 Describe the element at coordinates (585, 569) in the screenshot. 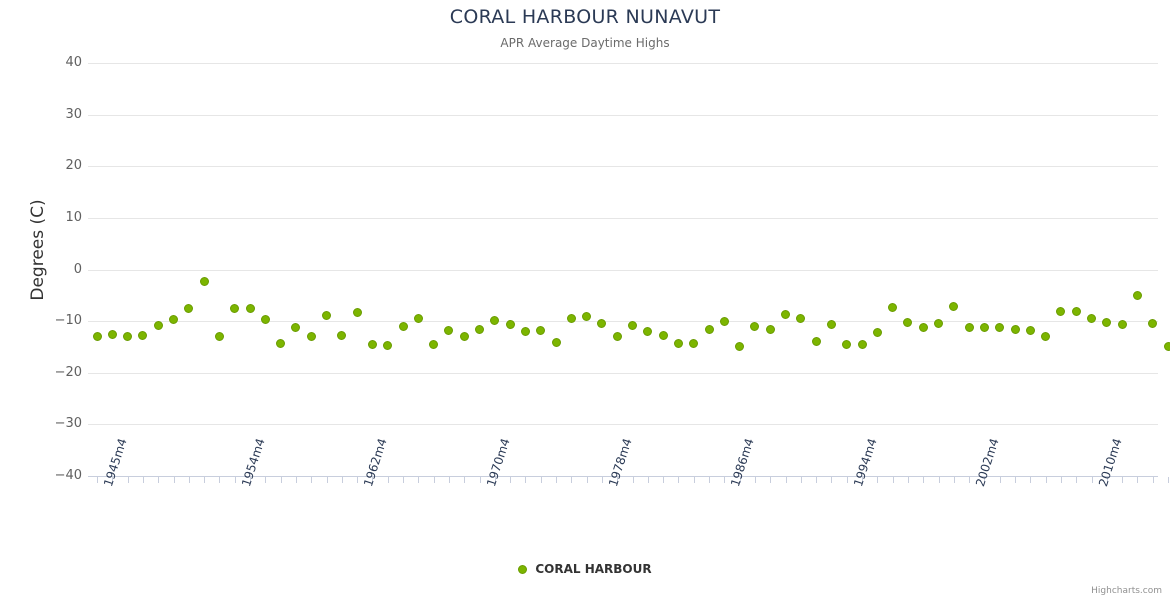

I see `legend-item: CORAL HARBOUR` at that location.